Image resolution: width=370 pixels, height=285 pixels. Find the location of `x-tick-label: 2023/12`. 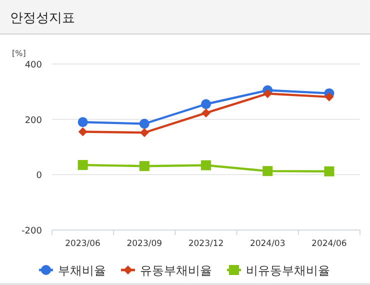

x-tick-label: 2023/12 is located at coordinates (206, 244).